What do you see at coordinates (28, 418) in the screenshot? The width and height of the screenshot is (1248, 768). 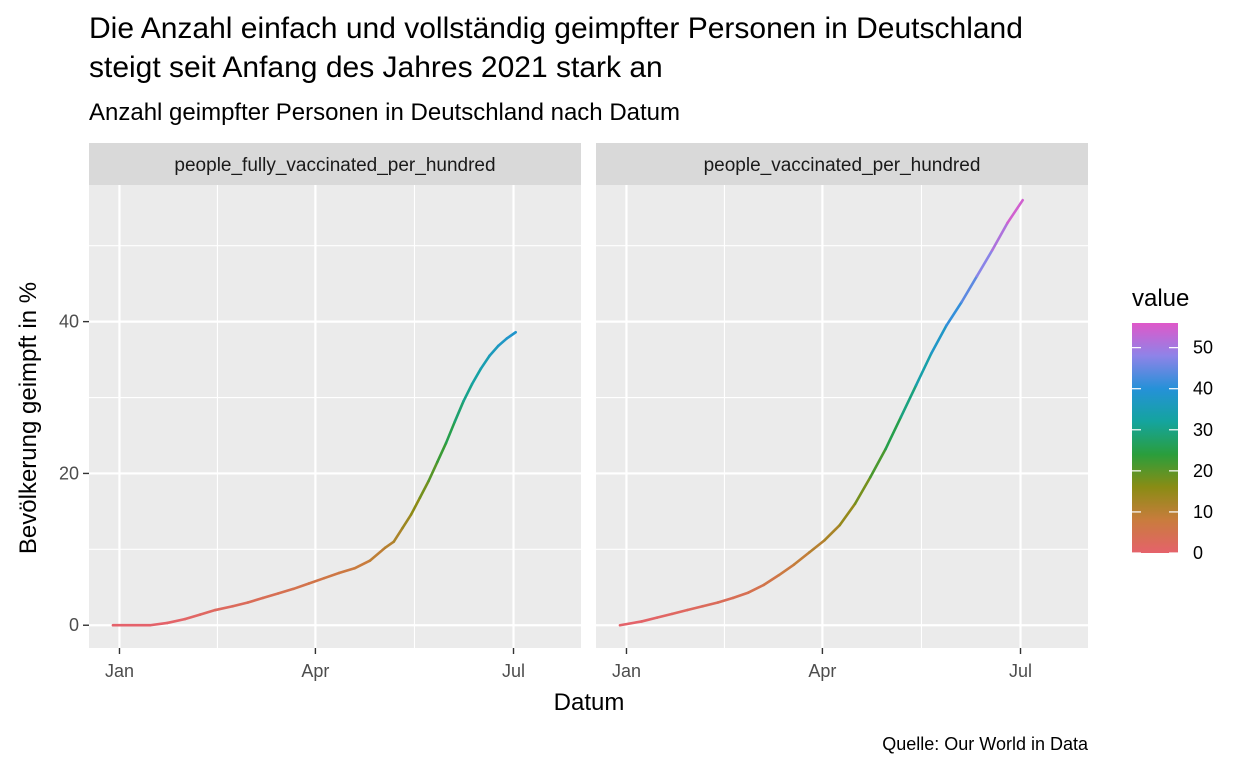 I see `y-axis-title: Bevölkerung geimpft in %` at bounding box center [28, 418].